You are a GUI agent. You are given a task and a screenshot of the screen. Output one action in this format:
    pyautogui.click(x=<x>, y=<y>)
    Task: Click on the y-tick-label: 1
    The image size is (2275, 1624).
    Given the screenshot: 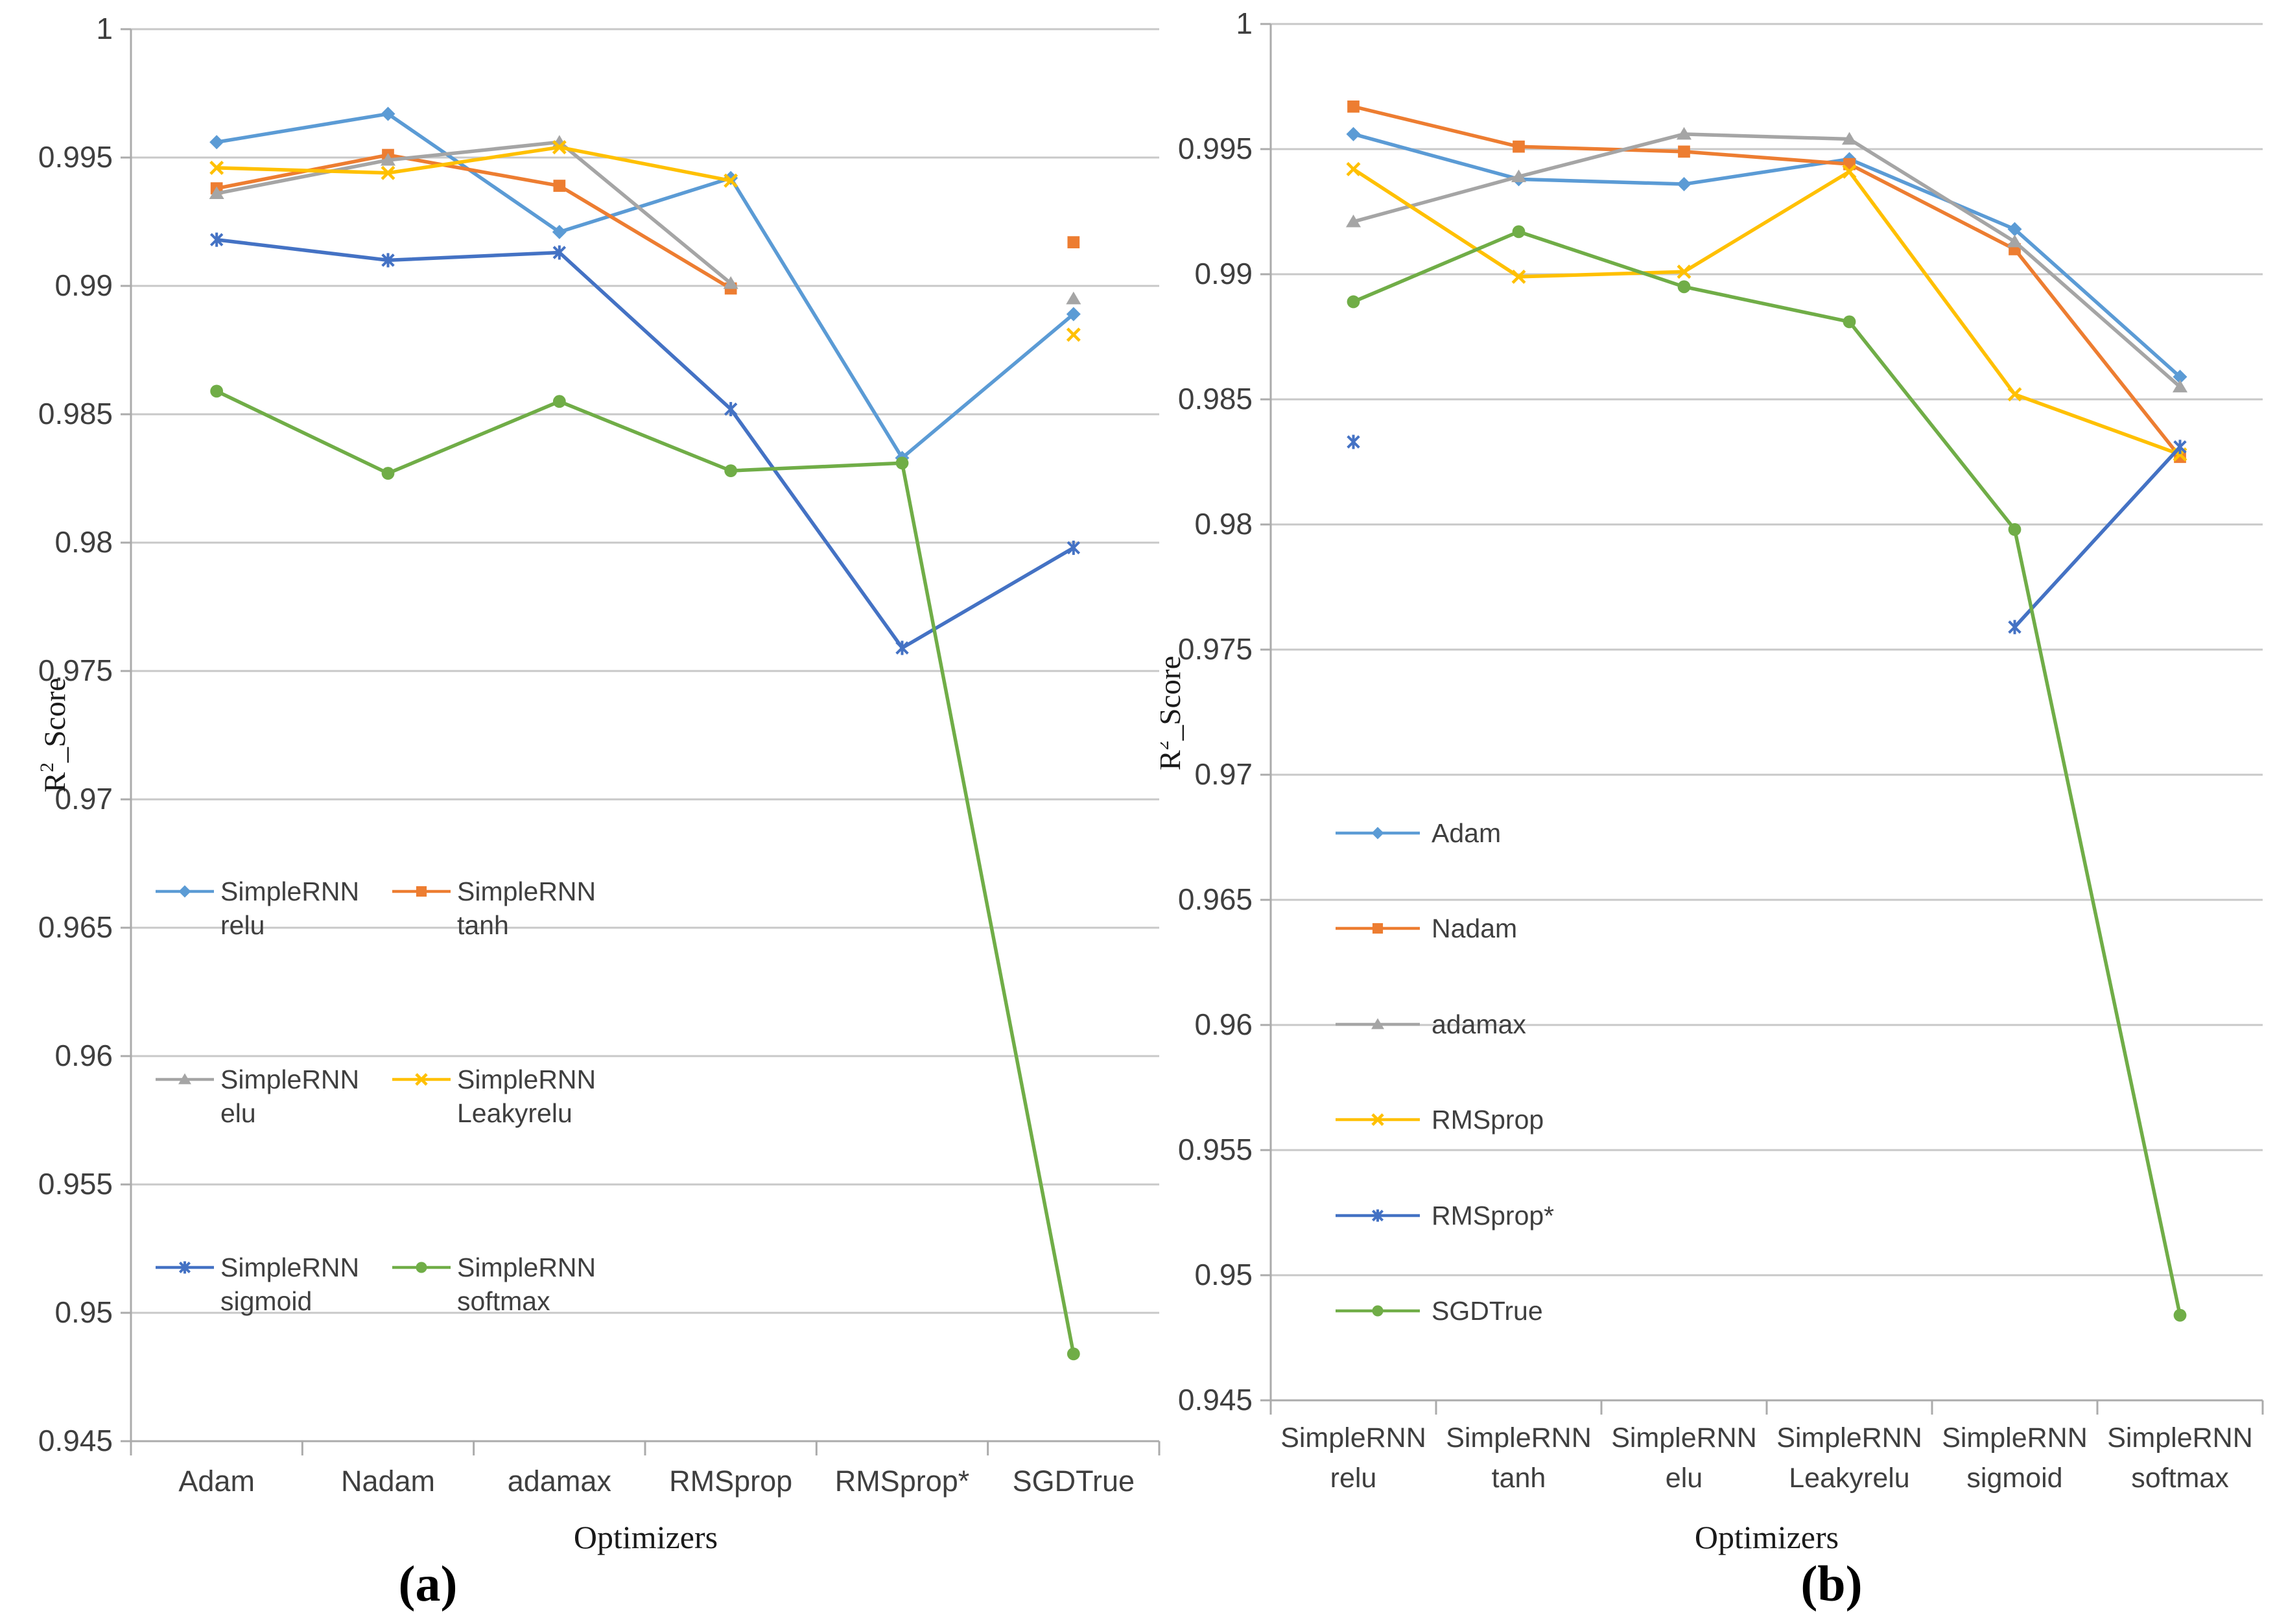 What is the action you would take?
    pyautogui.click(x=104, y=29)
    